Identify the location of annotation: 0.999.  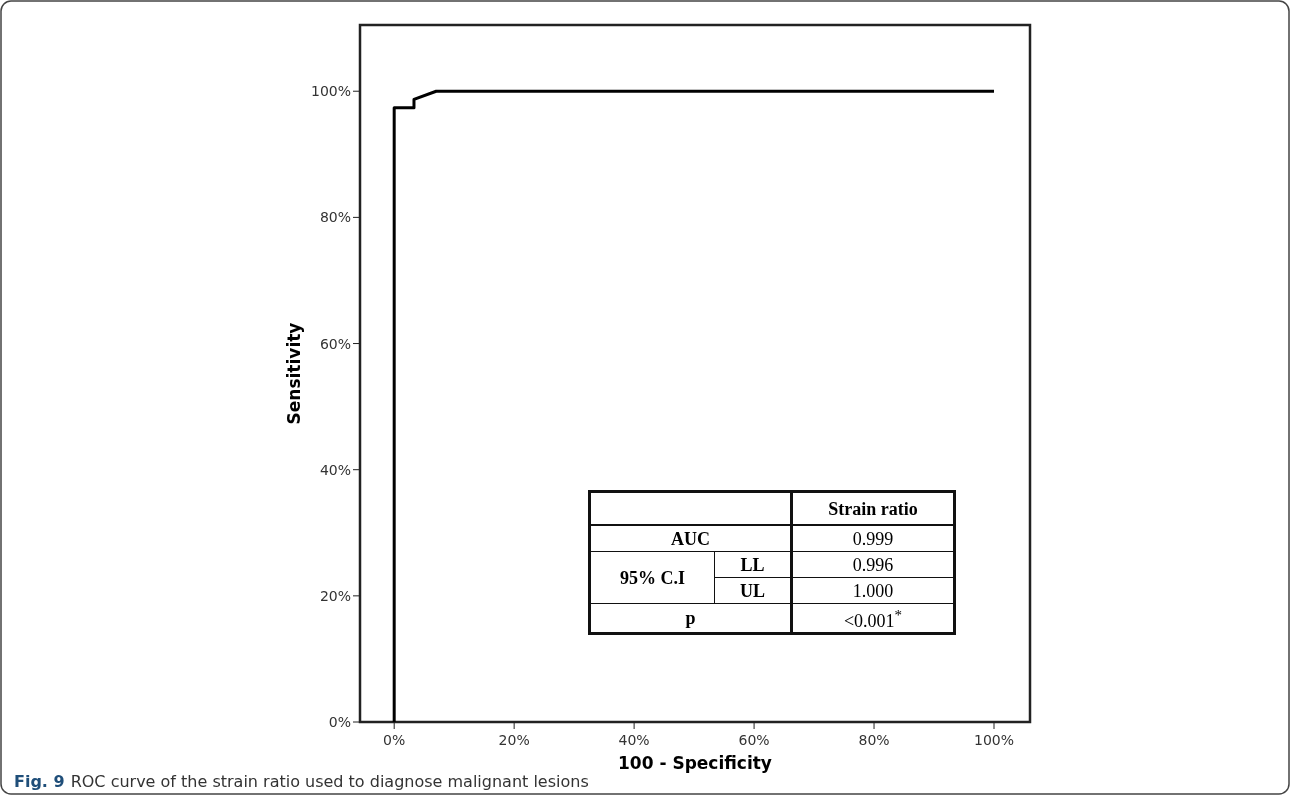
(873, 538).